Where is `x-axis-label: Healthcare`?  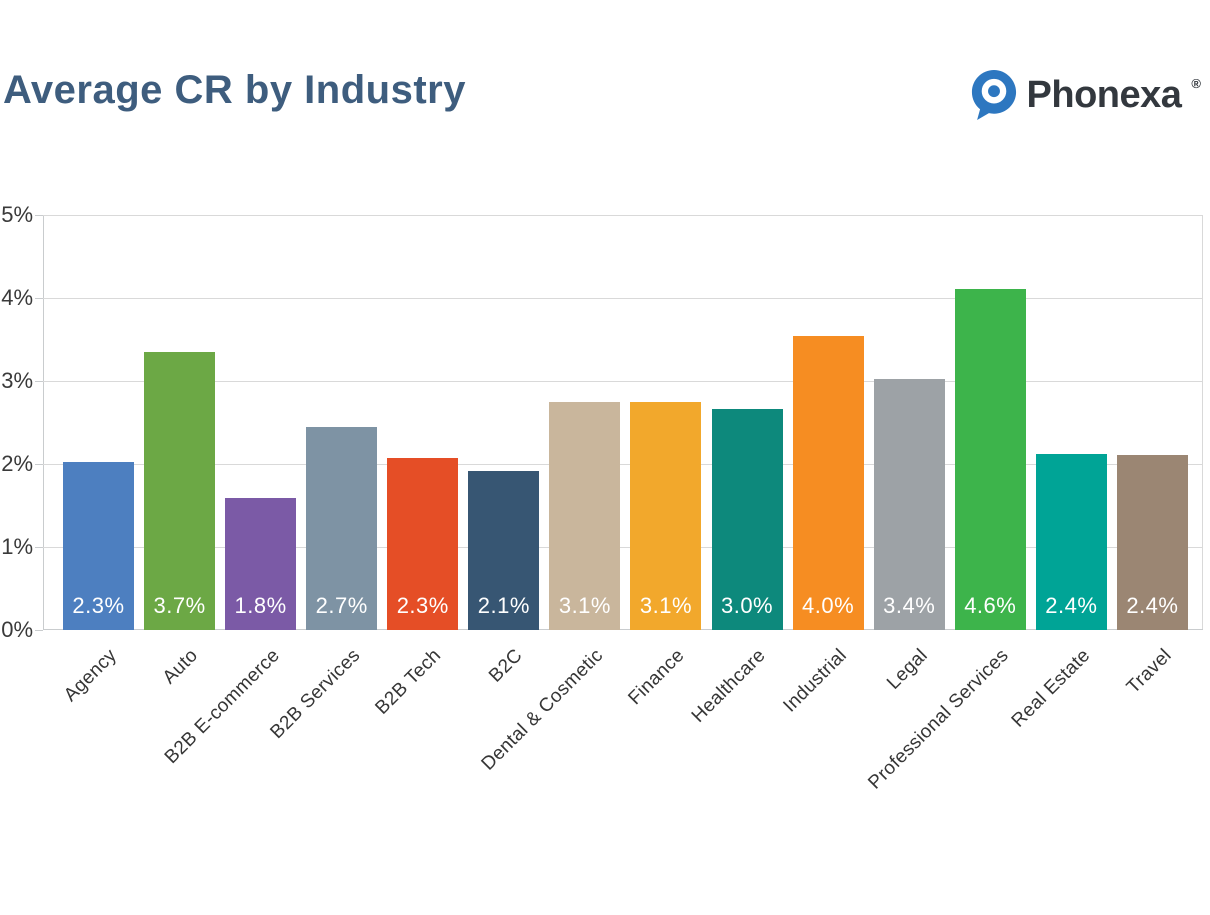
x-axis-label: Healthcare is located at coordinates (728, 686).